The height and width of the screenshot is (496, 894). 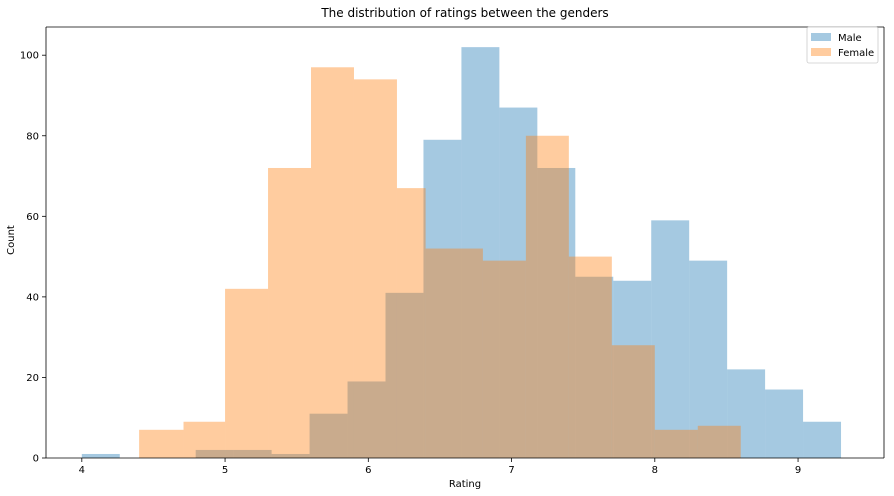 What do you see at coordinates (856, 53) in the screenshot?
I see `legend-label-female: Female` at bounding box center [856, 53].